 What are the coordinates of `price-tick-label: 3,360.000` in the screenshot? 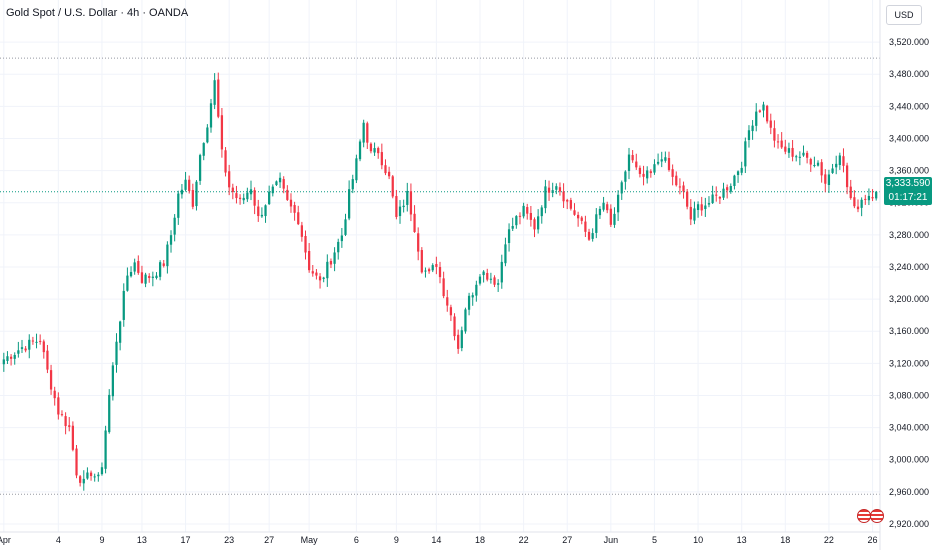 It's located at (909, 171).